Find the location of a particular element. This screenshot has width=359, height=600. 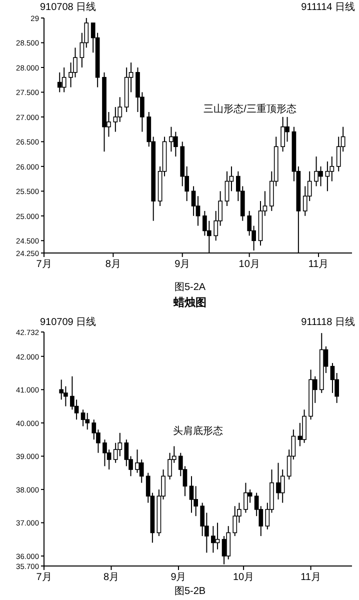

chart-title: 蜡烛图 is located at coordinates (189, 302).